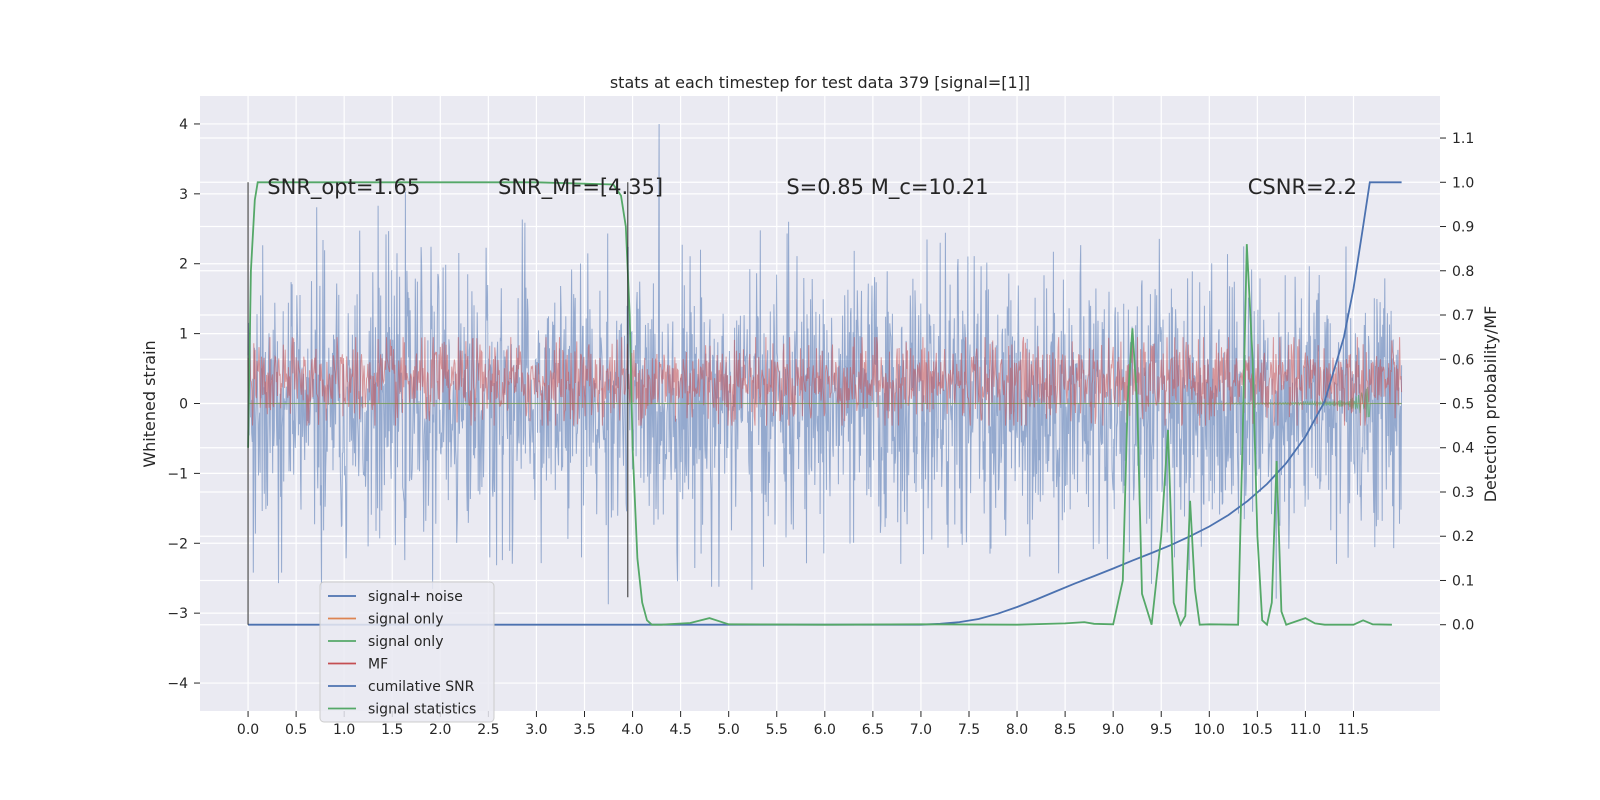 The height and width of the screenshot is (800, 1600). What do you see at coordinates (183, 125) in the screenshot?
I see `y-tick-label: 4` at bounding box center [183, 125].